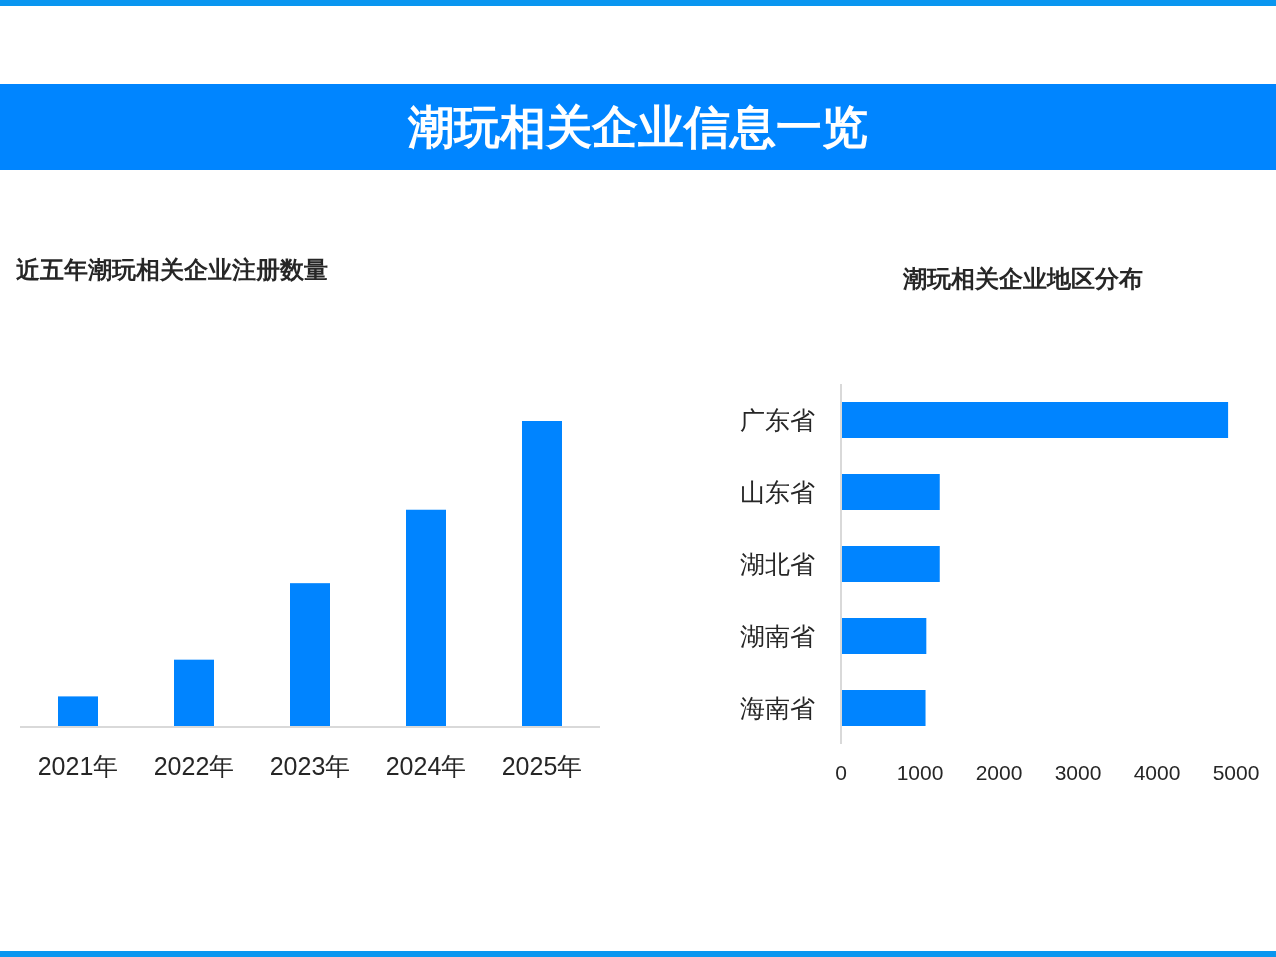  Describe the element at coordinates (777, 708) in the screenshot. I see `y-tick-label: 海南省` at that location.